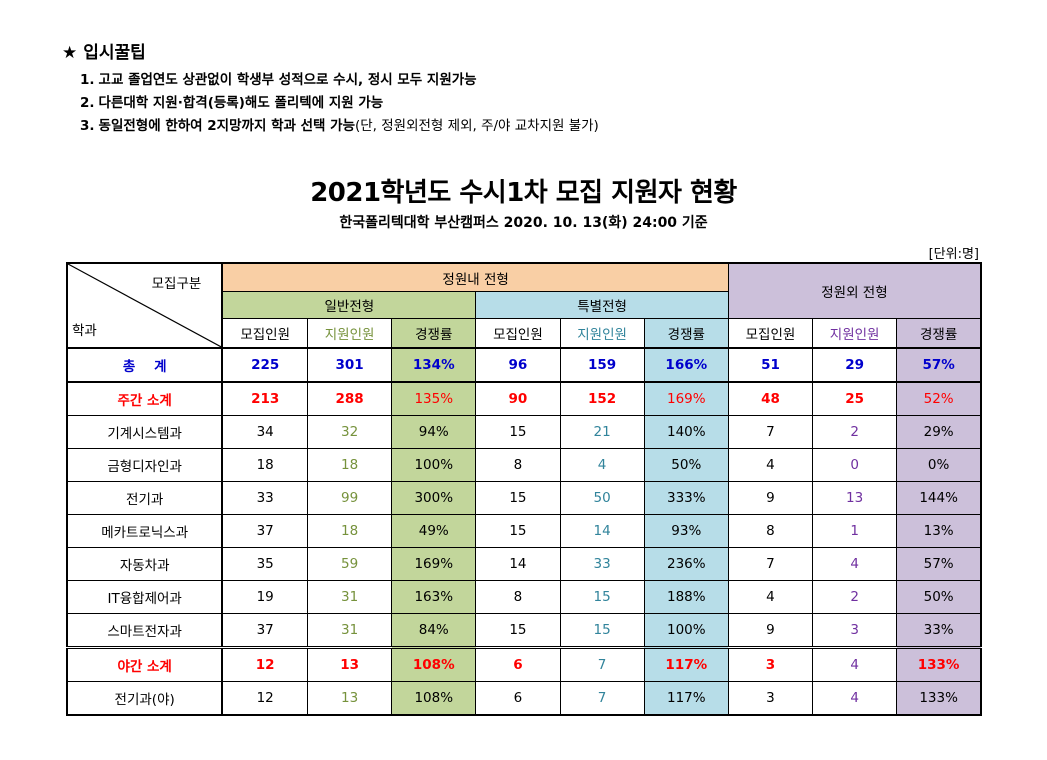 This screenshot has height=760, width=1047. I want to click on row-label: IT융합제어과, so click(145, 597).